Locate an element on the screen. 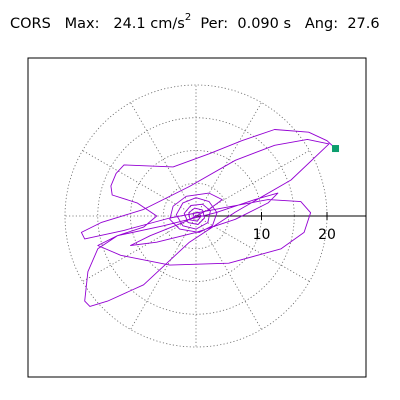 This screenshot has width=400, height=400. per-label: Per: is located at coordinates (214, 23).